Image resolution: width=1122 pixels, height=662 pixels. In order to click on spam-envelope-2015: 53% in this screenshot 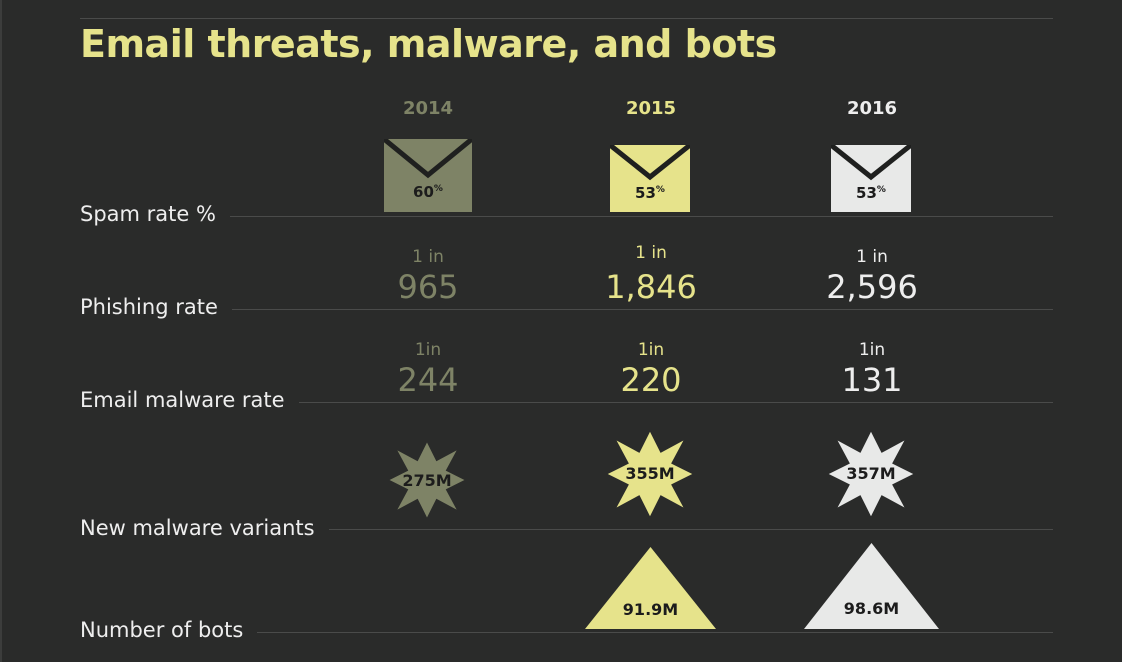, I will do `click(650, 178)`.